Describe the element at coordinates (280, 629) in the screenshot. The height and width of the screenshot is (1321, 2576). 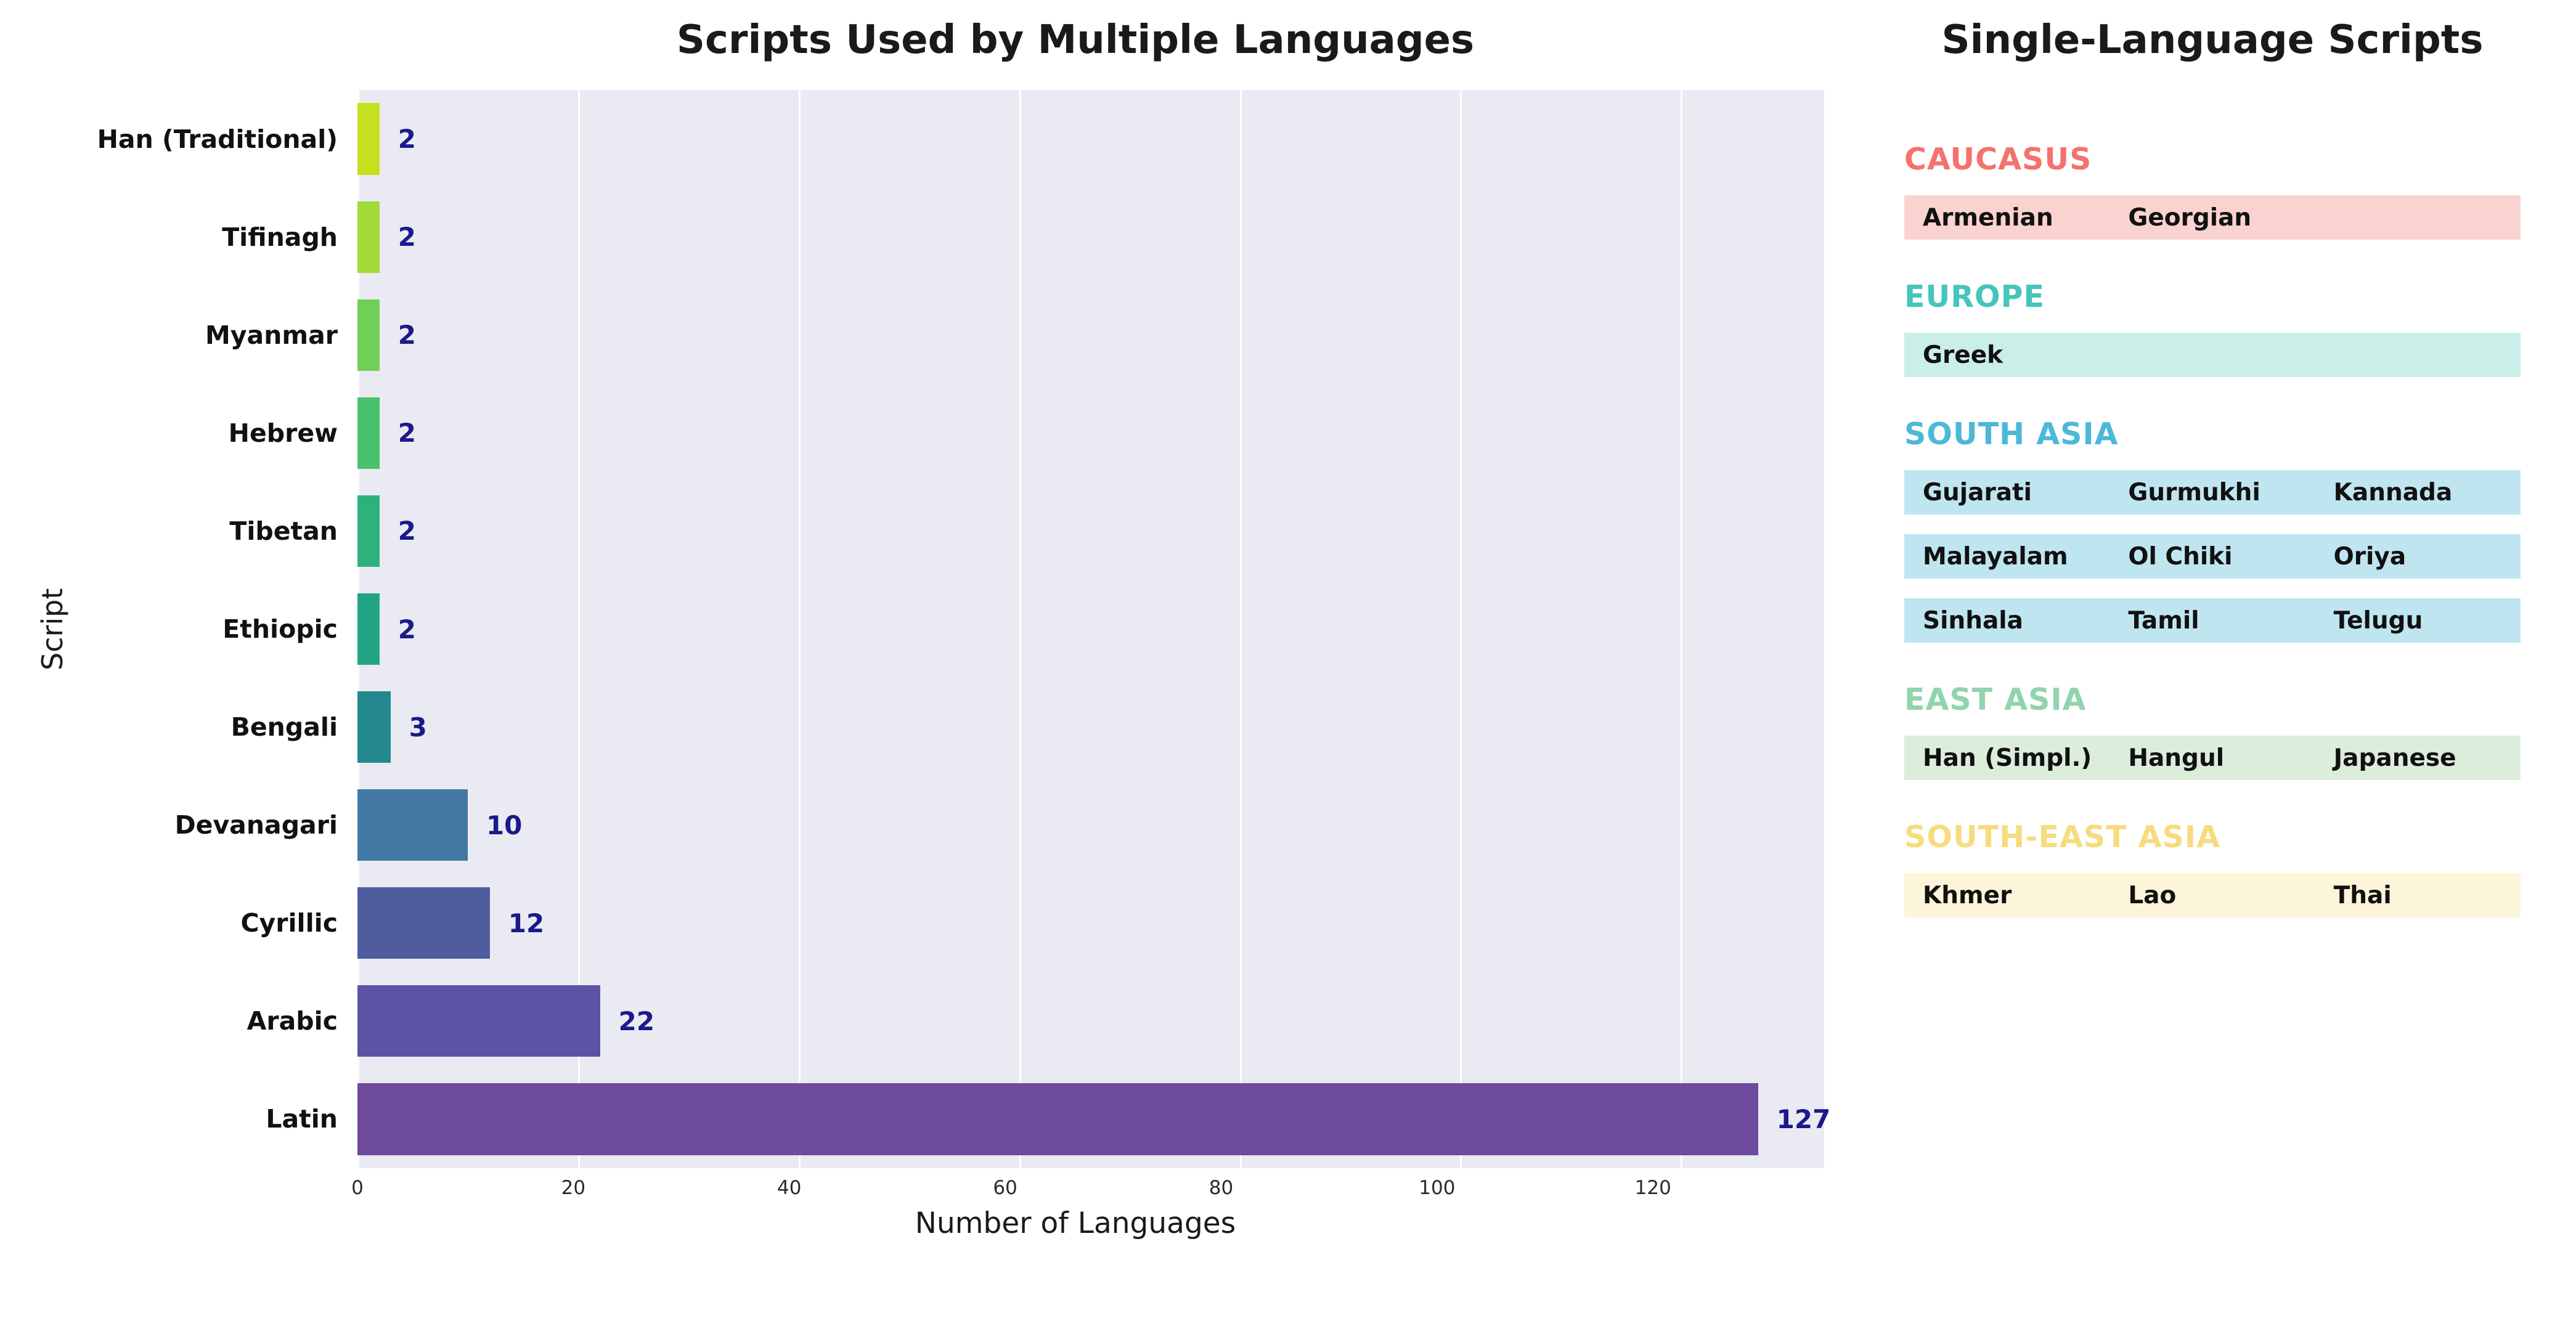
I see `category-label: Ethiopic` at that location.